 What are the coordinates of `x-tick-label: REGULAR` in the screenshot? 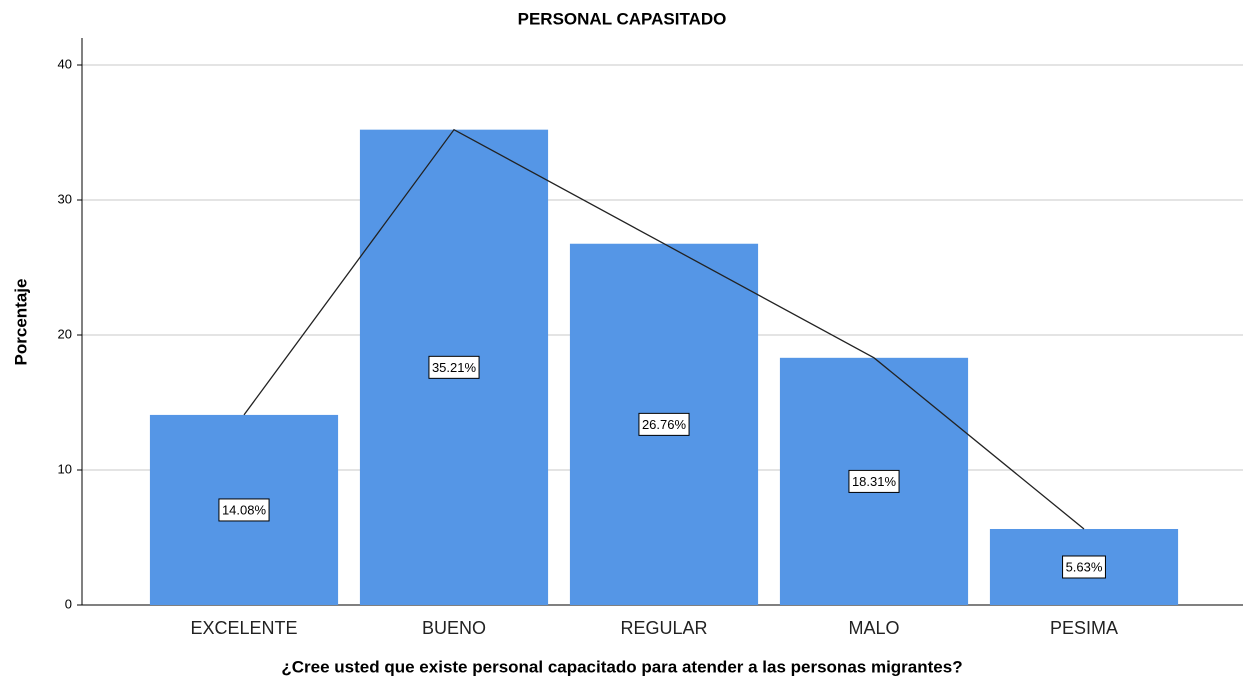 It's located at (663, 628).